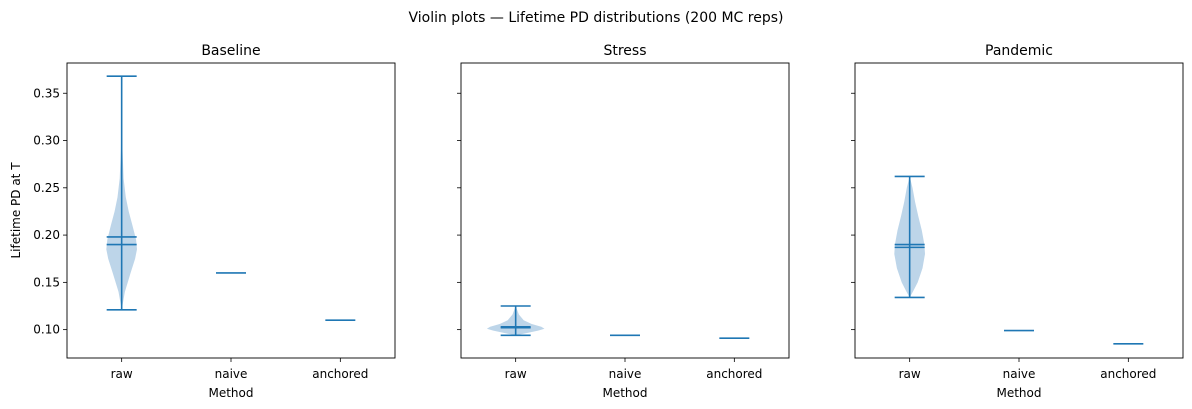 The width and height of the screenshot is (1192, 409). Describe the element at coordinates (46, 330) in the screenshot. I see `y-tick-label-0: 0.10` at that location.